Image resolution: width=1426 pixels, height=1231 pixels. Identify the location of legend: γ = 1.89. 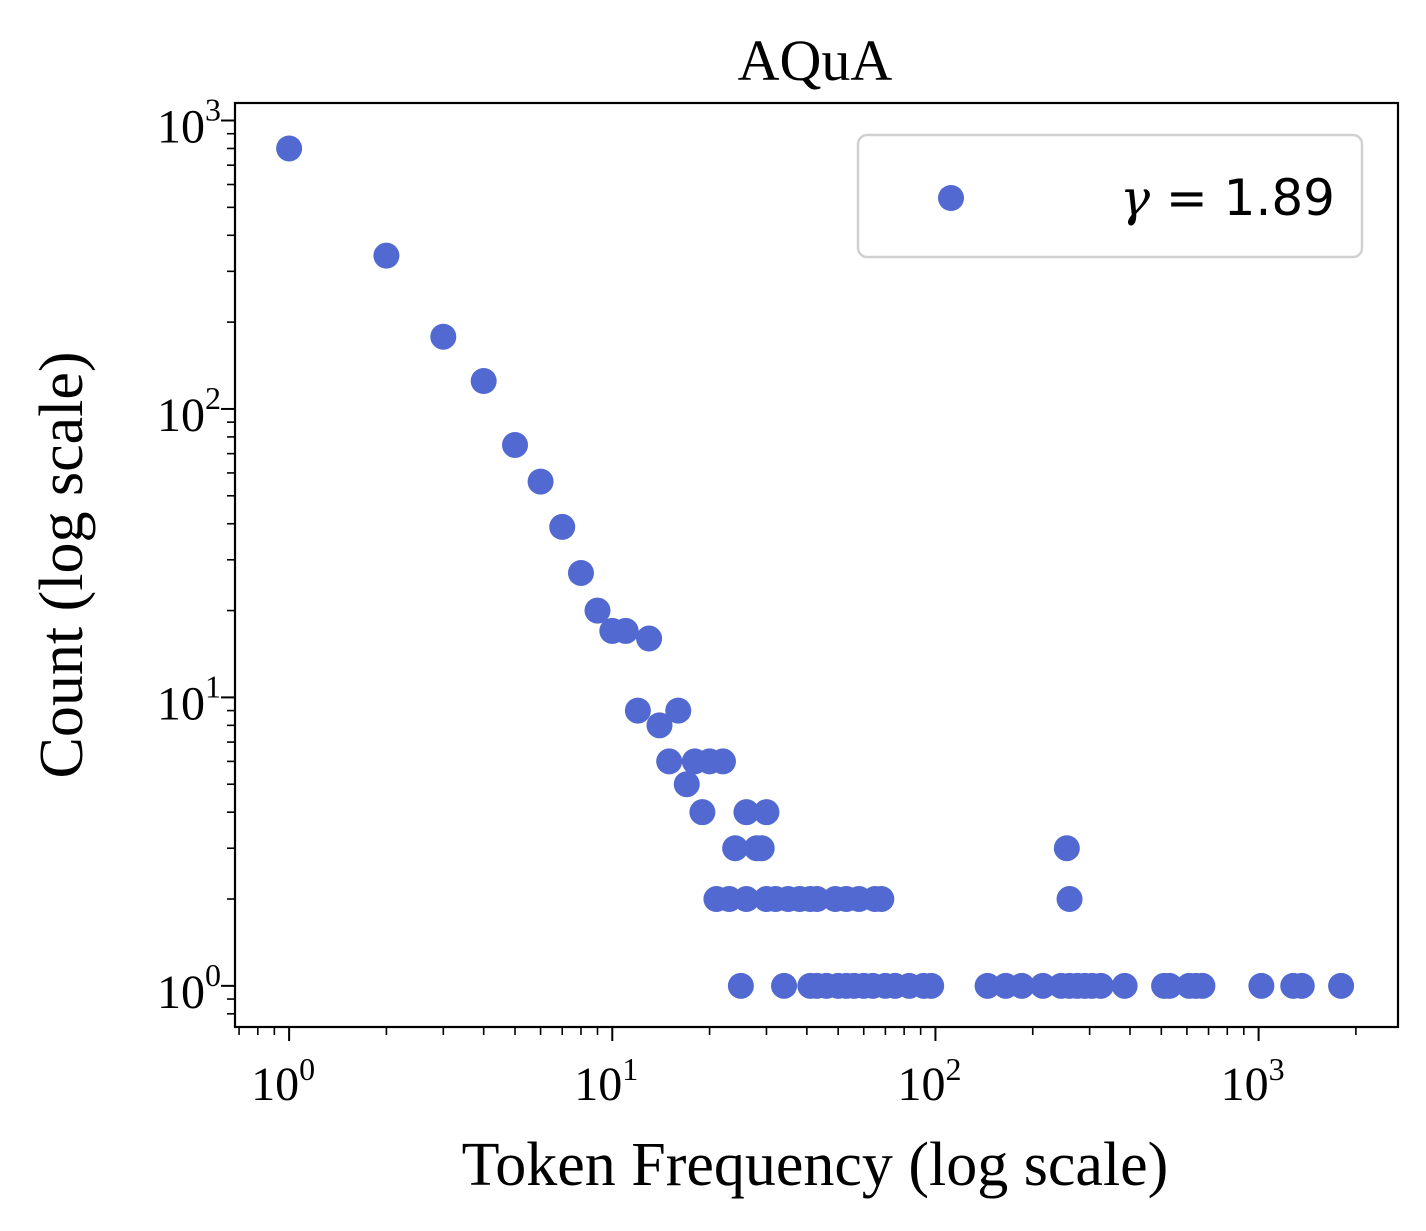
(1110, 196).